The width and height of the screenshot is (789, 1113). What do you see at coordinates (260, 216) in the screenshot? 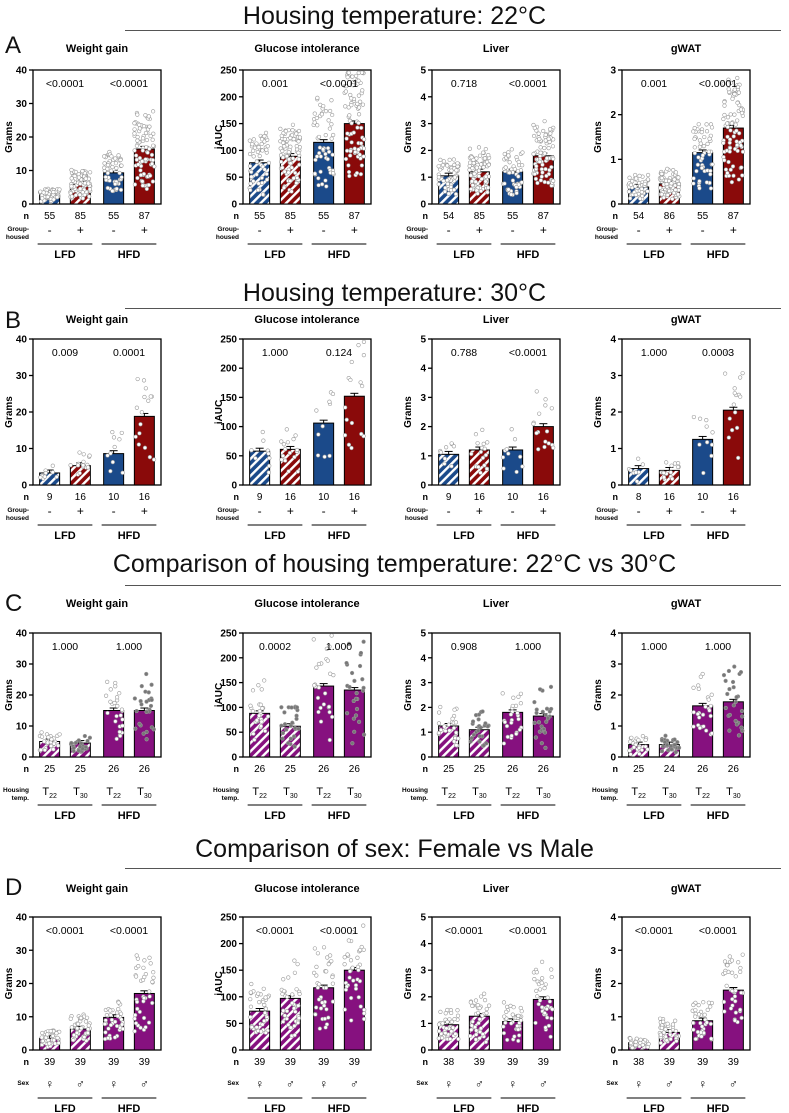
I see `n-value: 55` at bounding box center [260, 216].